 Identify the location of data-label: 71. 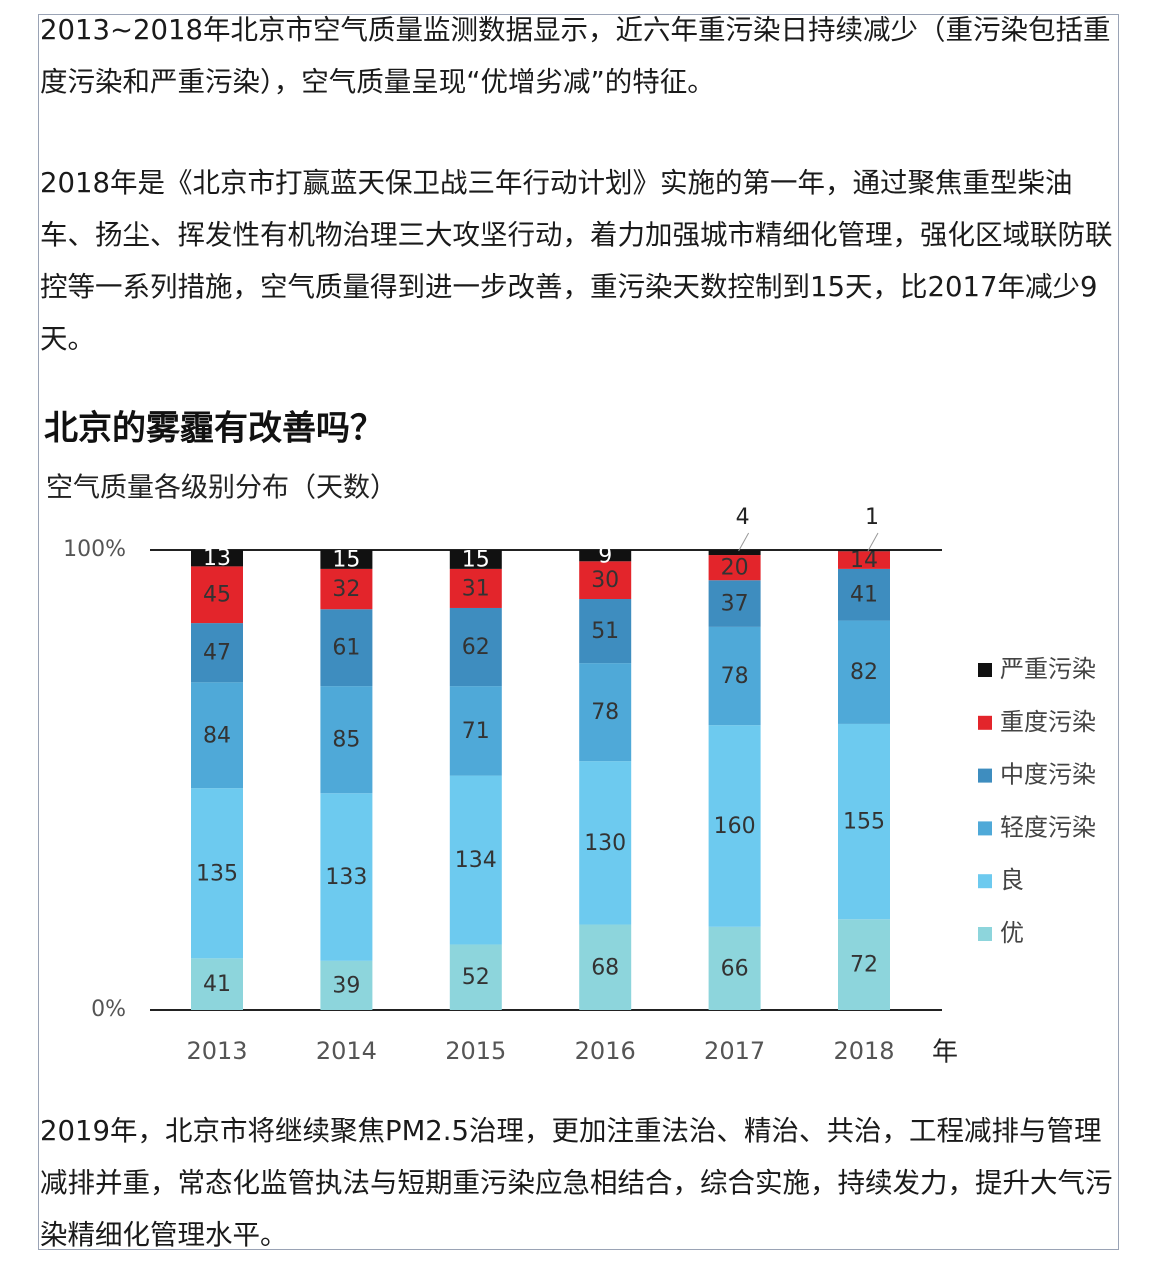
(476, 731).